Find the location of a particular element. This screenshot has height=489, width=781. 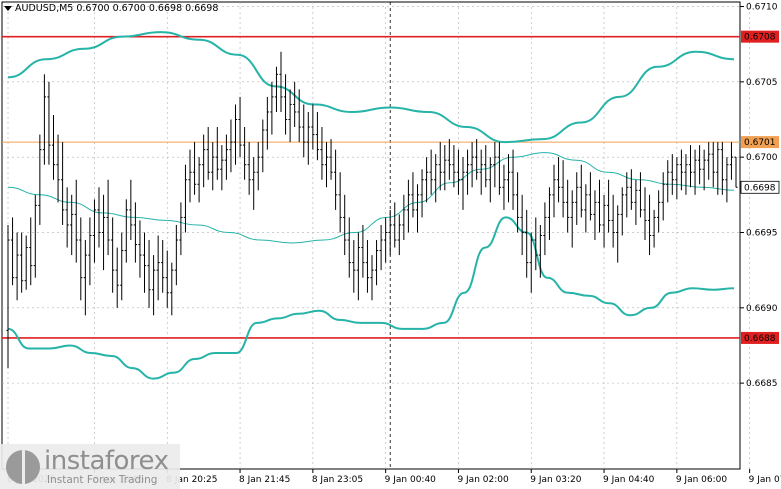

symbol-ohlc-text: AUDUSD,M5 0.6700 0.6700 0.6698 0.6698 is located at coordinates (117, 8).